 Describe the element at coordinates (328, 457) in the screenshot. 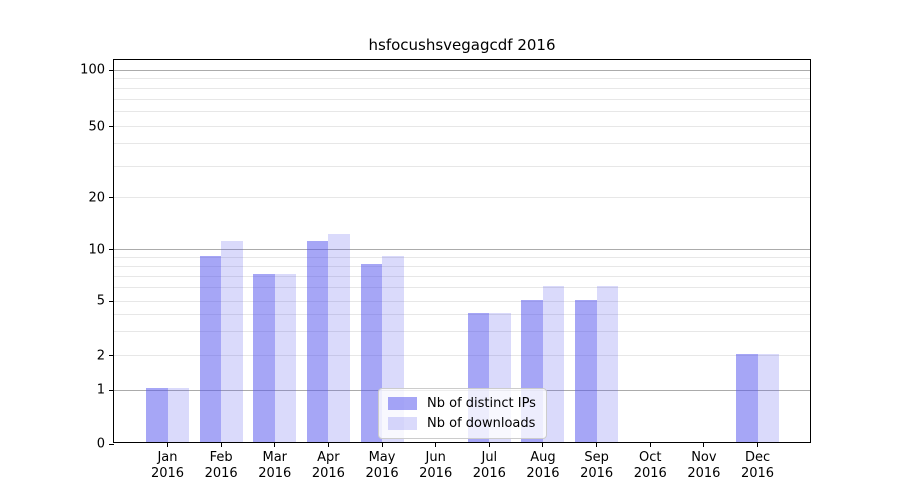

I see `x-tick-month: Apr` at that location.